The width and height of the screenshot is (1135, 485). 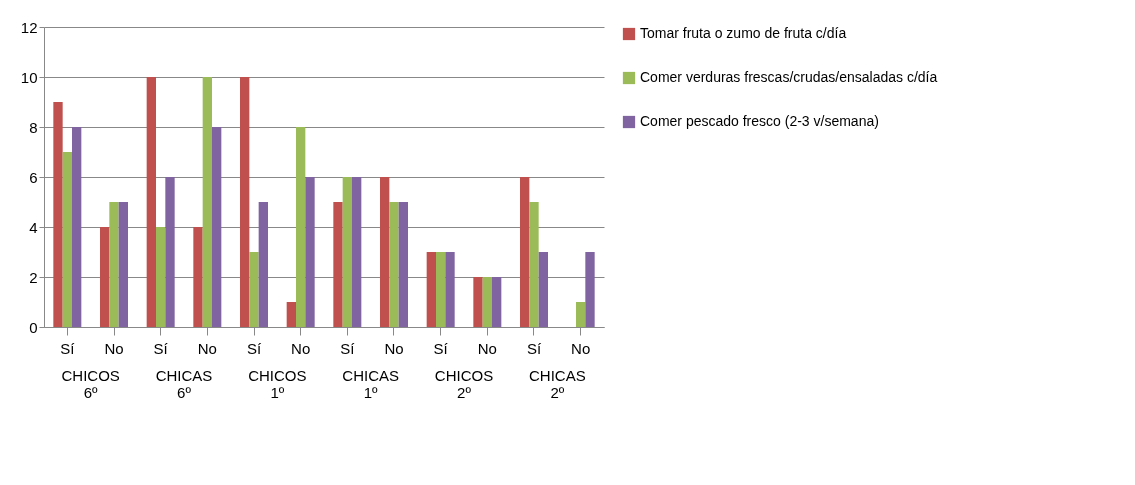 I want to click on legend-label: Tomar fruta o zumo de fruta c/día, so click(x=743, y=33).